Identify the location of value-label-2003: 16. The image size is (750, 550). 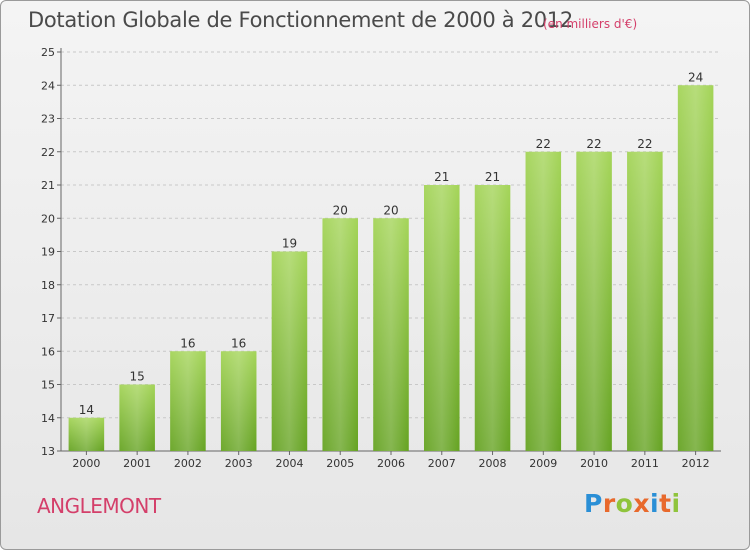
(238, 343).